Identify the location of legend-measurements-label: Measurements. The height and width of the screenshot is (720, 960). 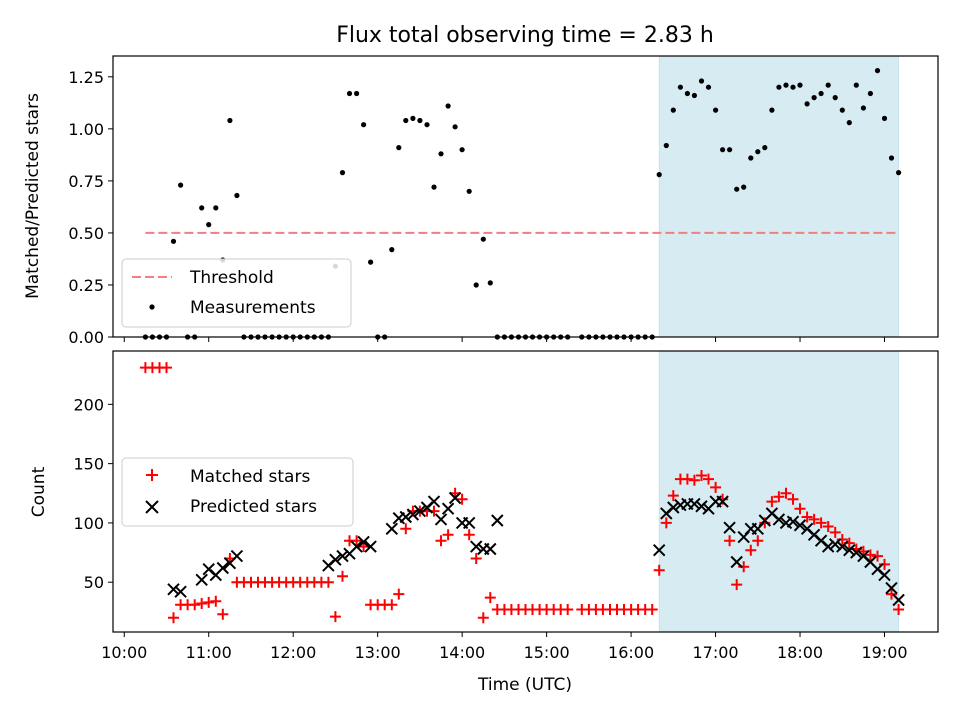
(253, 308).